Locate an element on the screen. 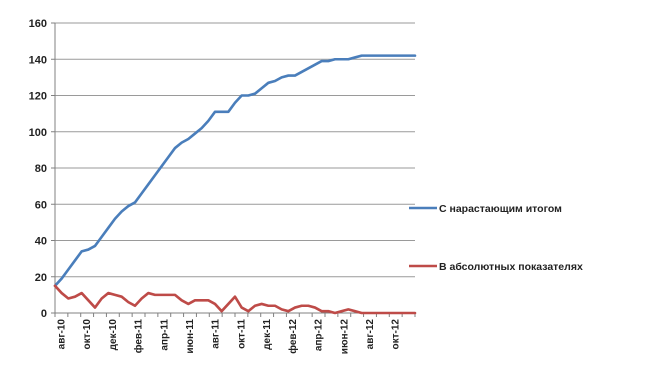 The image size is (659, 373). y-tick-label: 20 is located at coordinates (41, 278).